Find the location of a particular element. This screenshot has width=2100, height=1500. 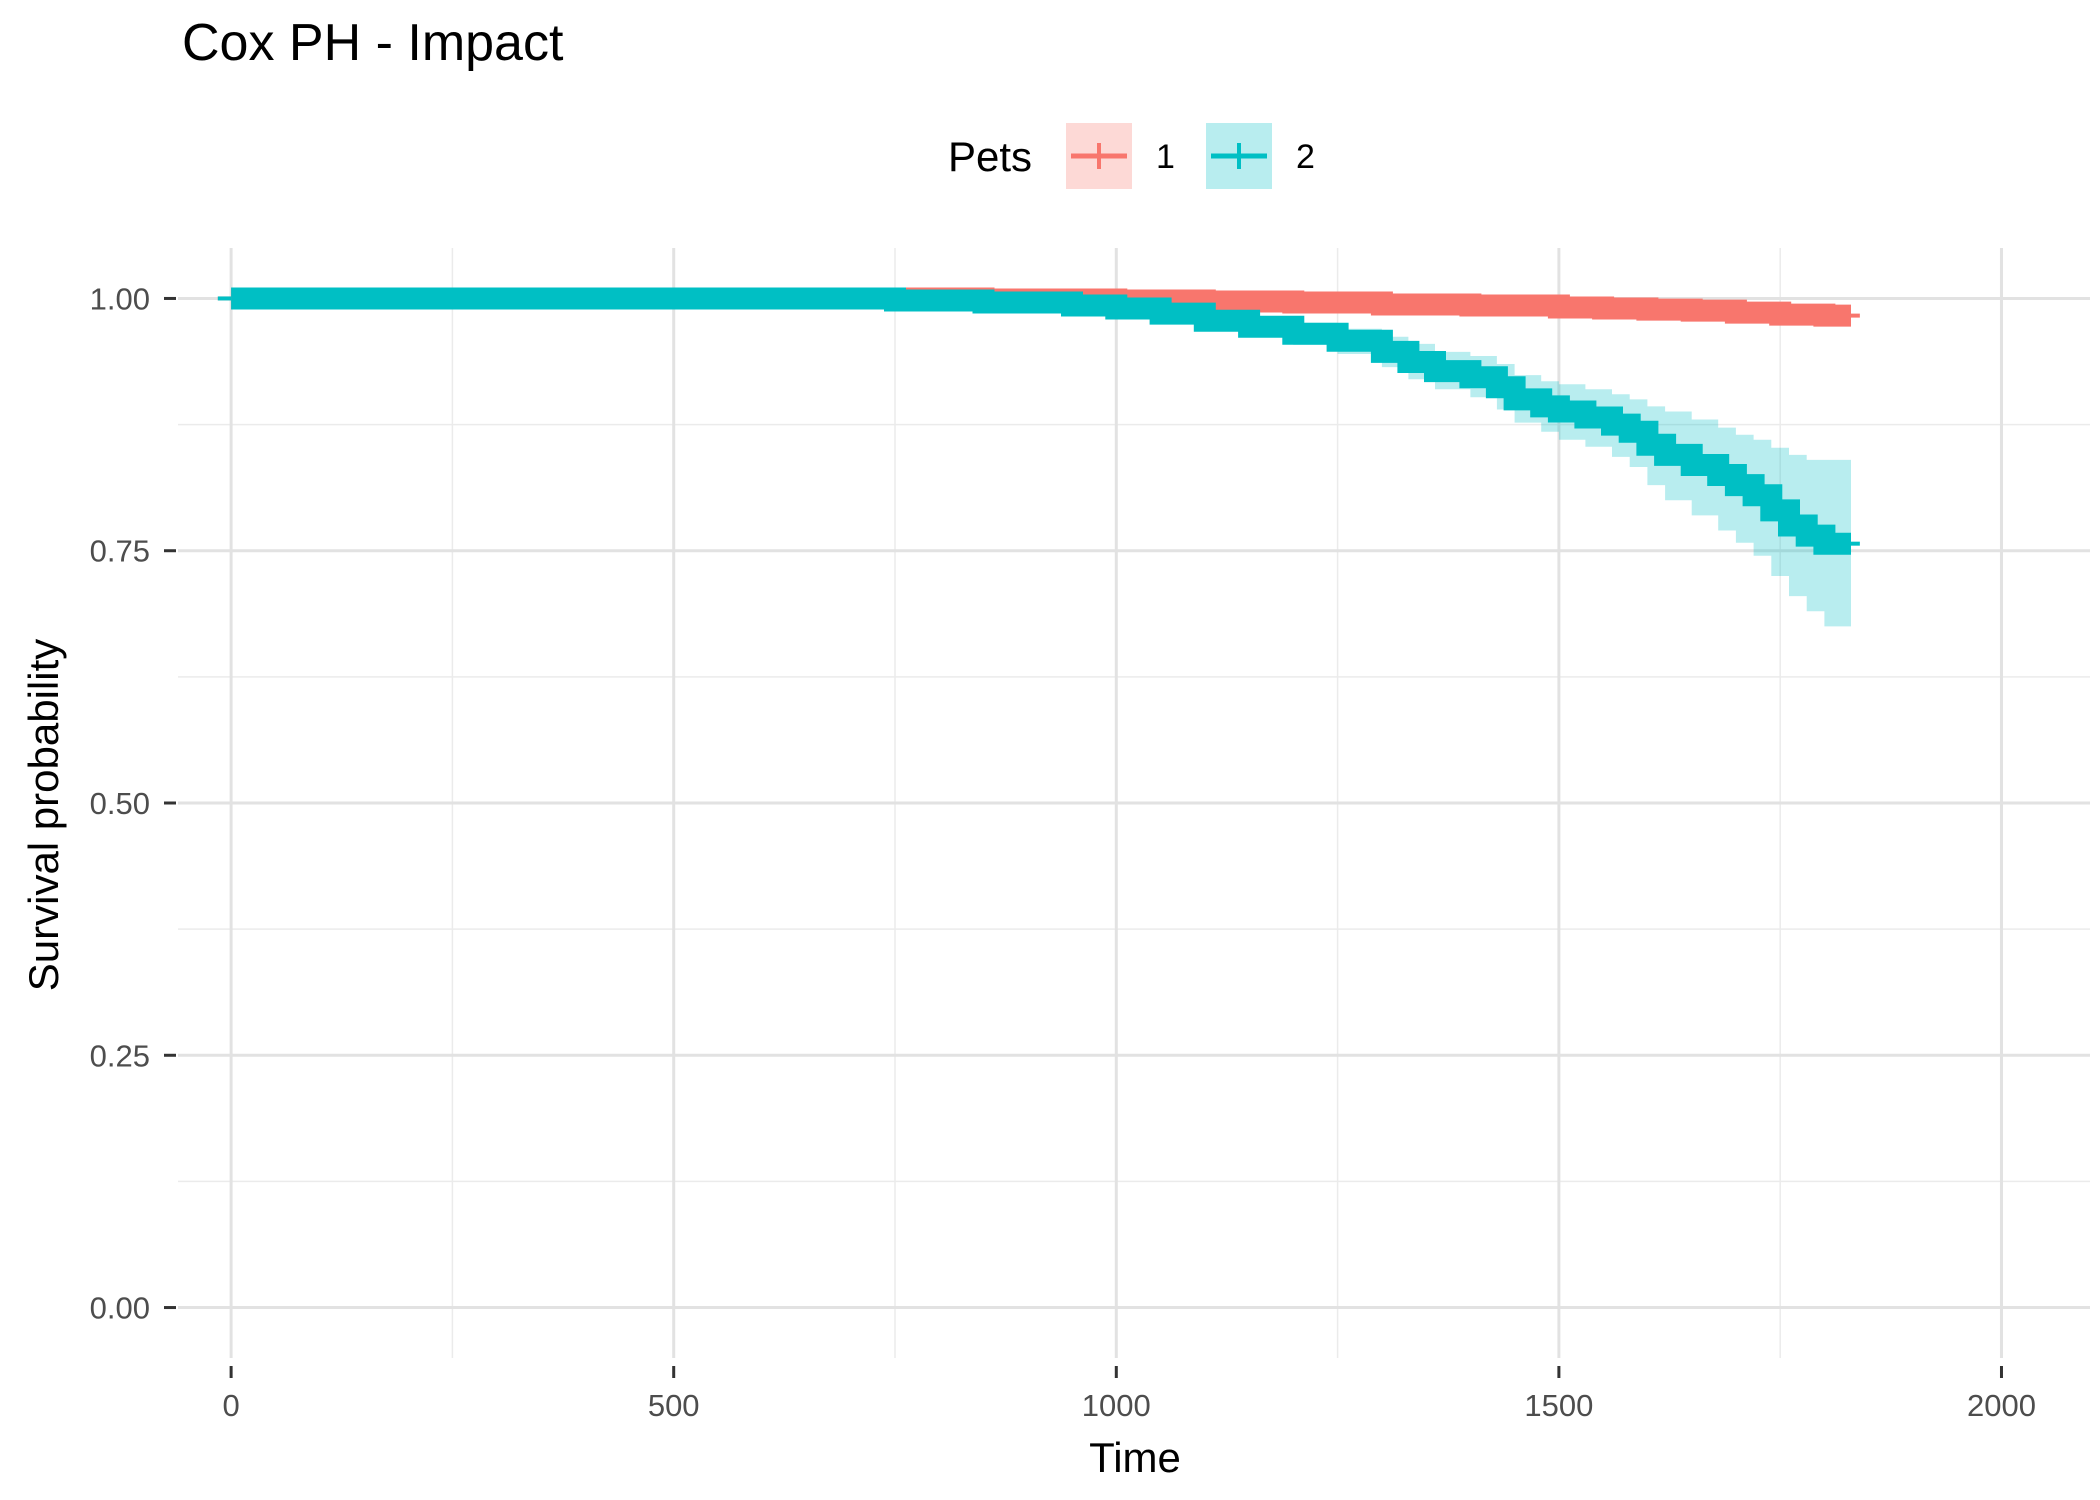

x-axis-title: Time is located at coordinates (1135, 1457).